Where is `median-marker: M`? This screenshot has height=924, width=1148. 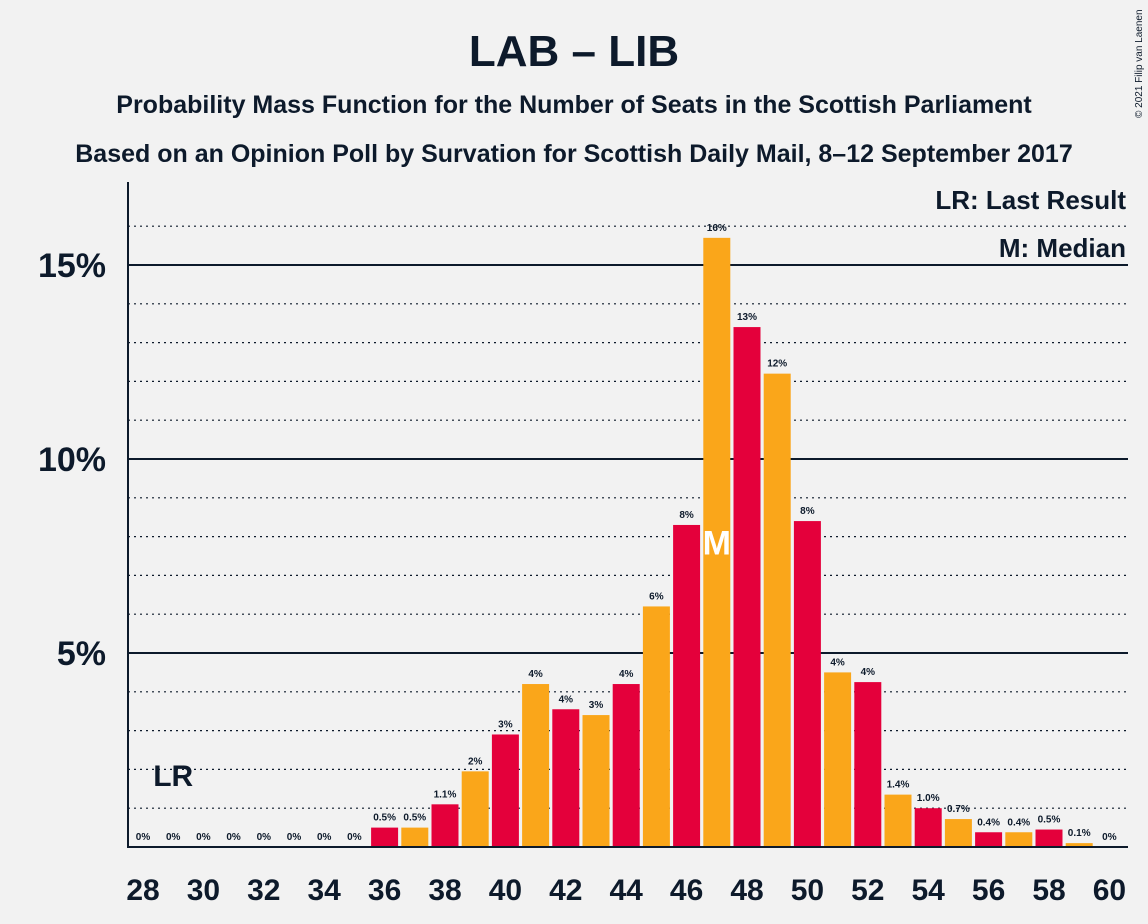
median-marker: M is located at coordinates (717, 543).